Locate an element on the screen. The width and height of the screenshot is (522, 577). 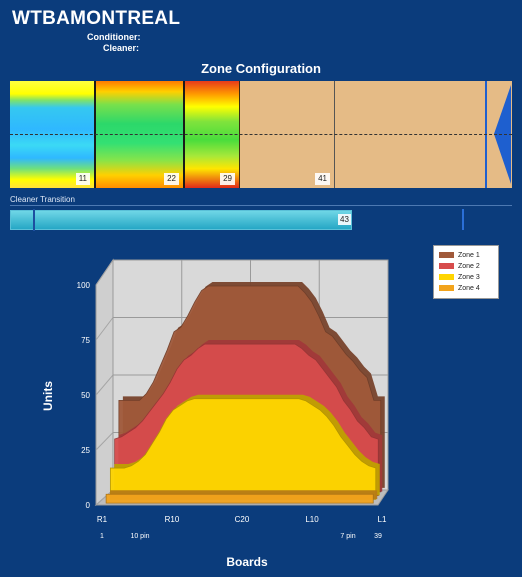
y-axis-title: Units is located at coordinates (48, 396).